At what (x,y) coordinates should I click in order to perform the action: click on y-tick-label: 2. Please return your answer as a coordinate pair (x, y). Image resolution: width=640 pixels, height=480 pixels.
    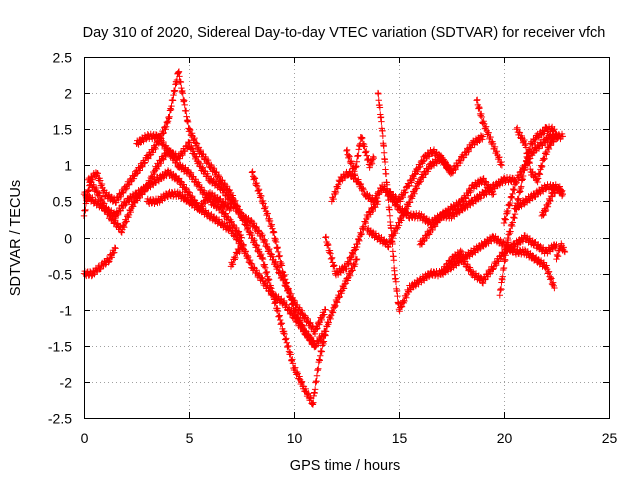
    Looking at the image, I should click on (68, 94).